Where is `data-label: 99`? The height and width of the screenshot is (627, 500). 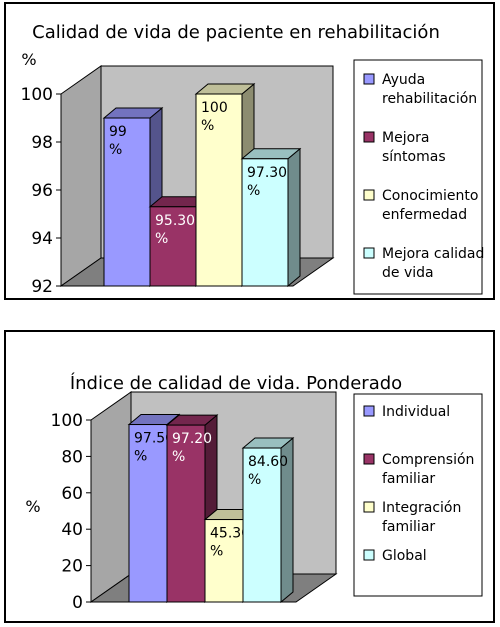
data-label: 99 is located at coordinates (118, 132).